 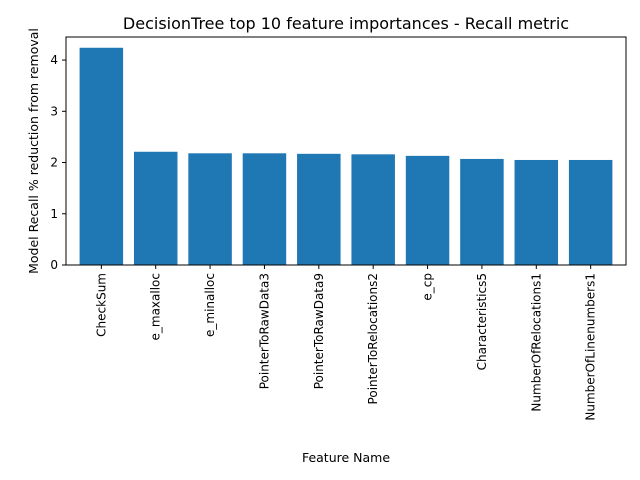 I want to click on x-tick-label: PointerToRawData3, so click(x=264, y=331).